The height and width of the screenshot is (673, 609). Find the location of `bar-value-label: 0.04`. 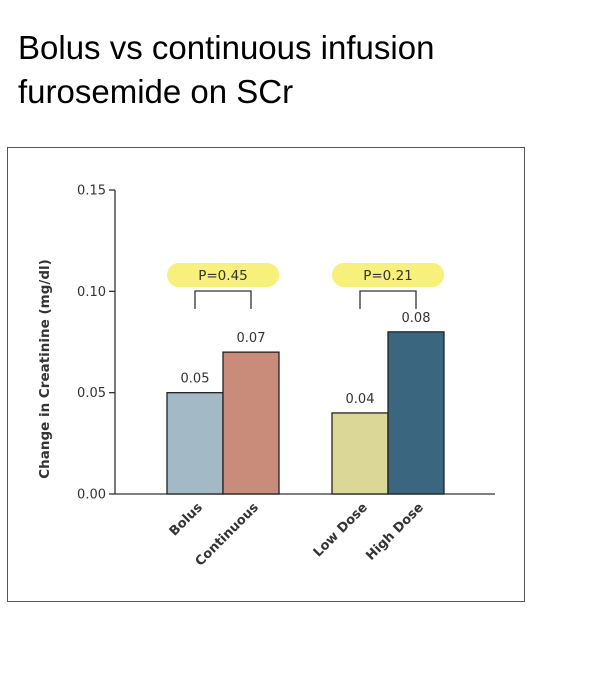

bar-value-label: 0.04 is located at coordinates (360, 399).